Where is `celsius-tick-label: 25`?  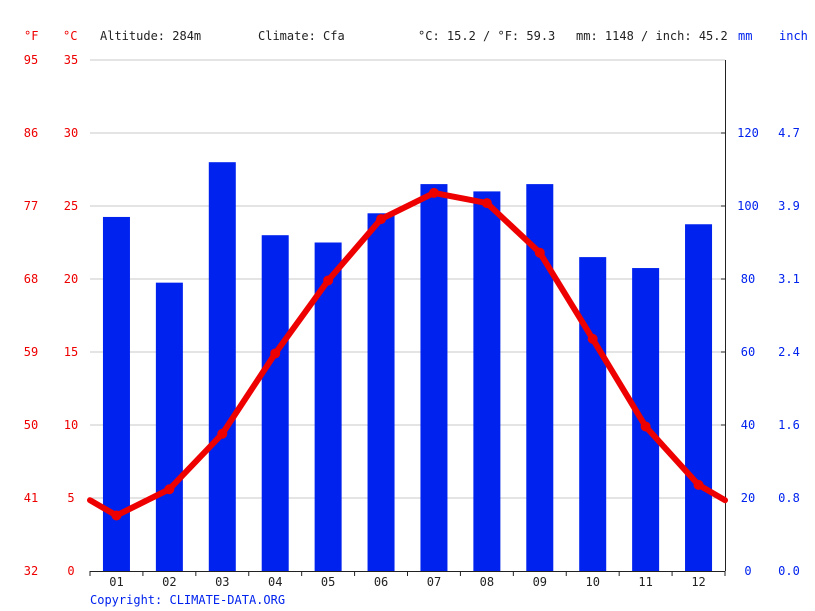 celsius-tick-label: 25 is located at coordinates (71, 206).